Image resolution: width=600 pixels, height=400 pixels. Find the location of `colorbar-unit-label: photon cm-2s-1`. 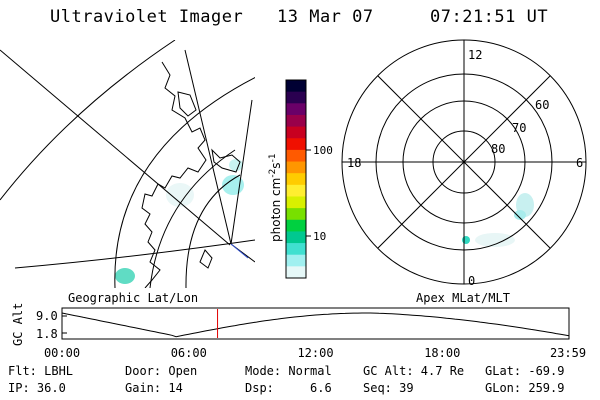

colorbar-unit-label: photon cm-2s-1 is located at coordinates (275, 197).